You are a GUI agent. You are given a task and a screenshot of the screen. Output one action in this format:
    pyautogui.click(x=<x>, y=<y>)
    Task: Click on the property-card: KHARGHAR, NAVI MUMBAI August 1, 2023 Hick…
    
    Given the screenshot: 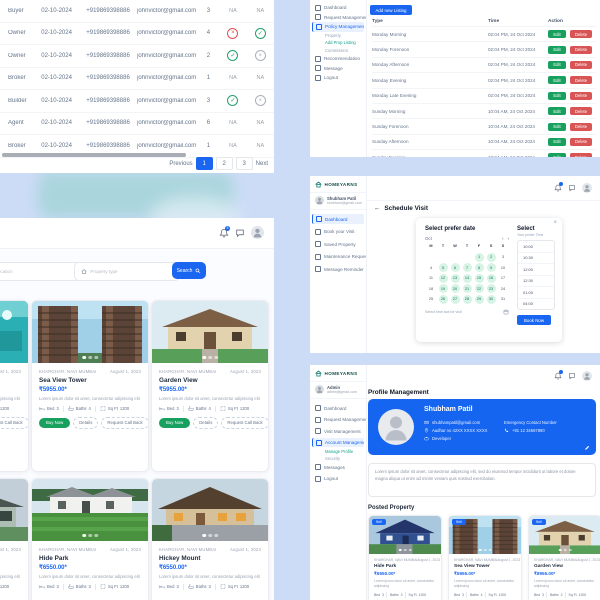 What is the action you would take?
    pyautogui.click(x=210, y=539)
    